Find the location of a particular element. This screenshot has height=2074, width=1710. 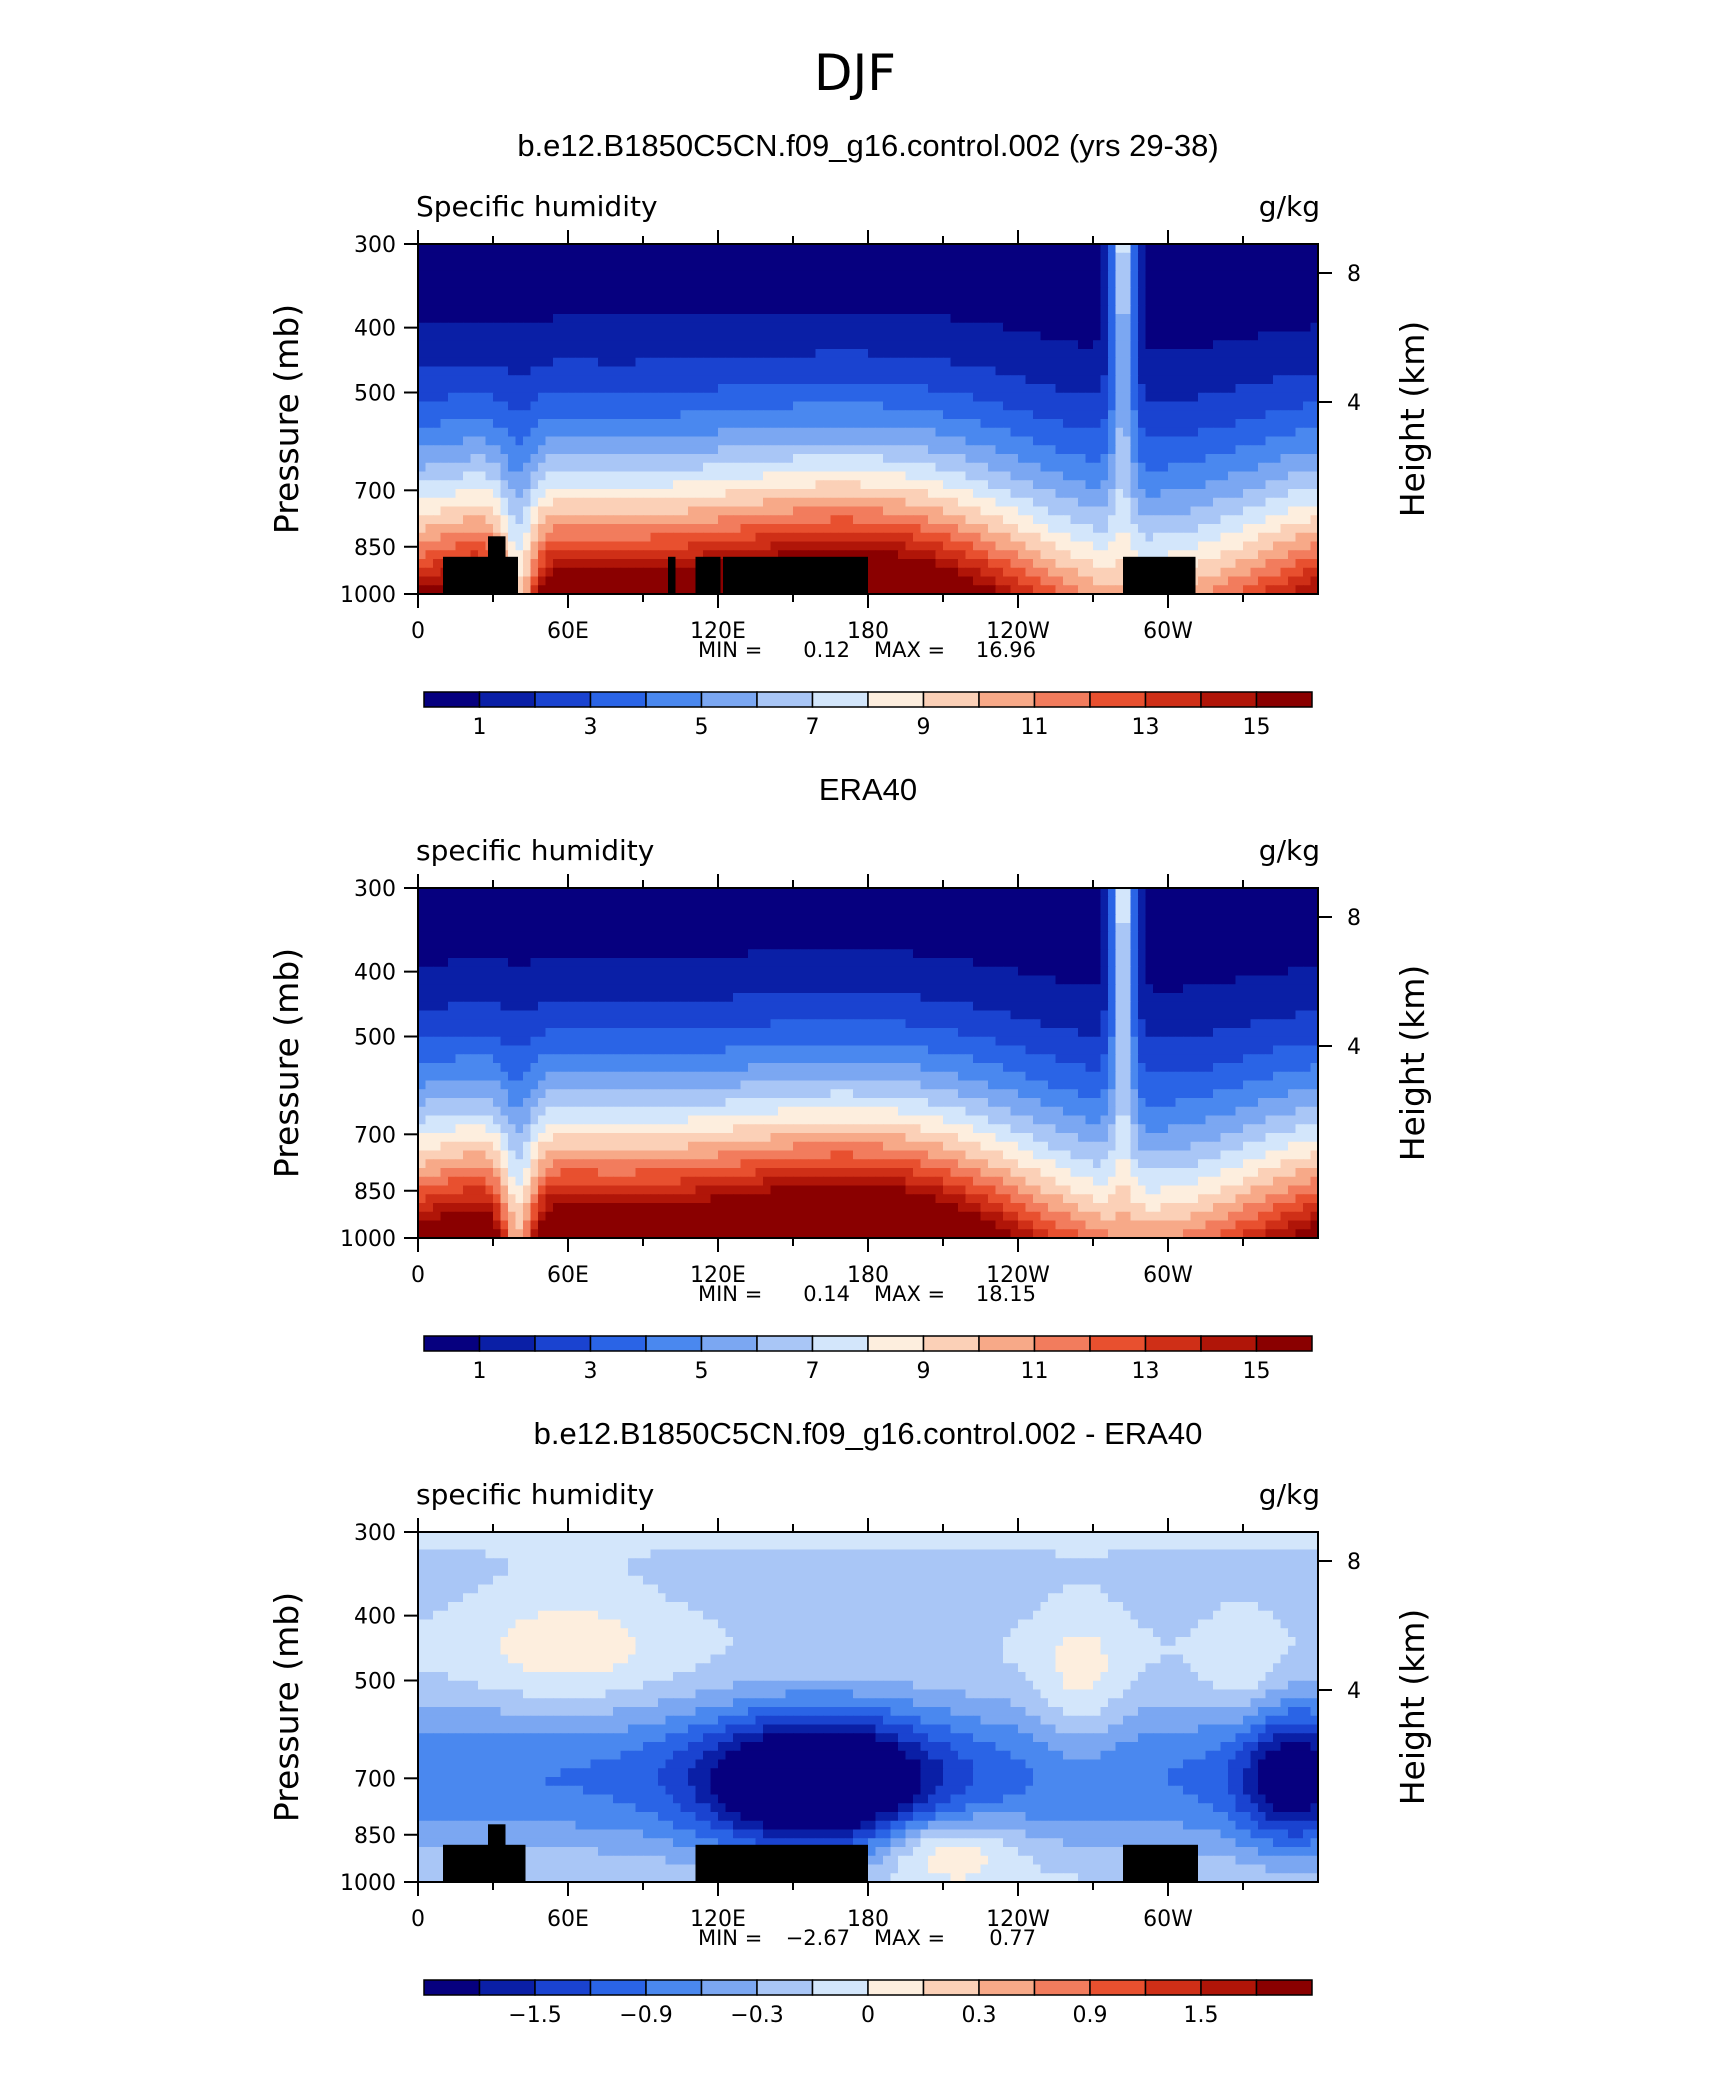

colorbar-swatch is located at coordinates (618, 699).